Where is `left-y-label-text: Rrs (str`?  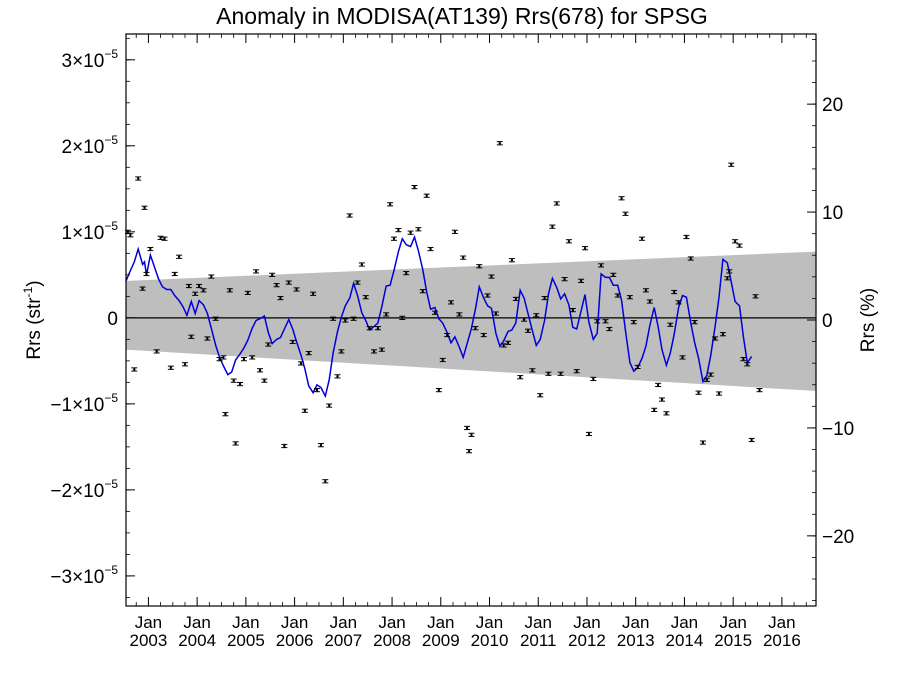
left-y-label-text: Rrs (str is located at coordinates (34, 328).